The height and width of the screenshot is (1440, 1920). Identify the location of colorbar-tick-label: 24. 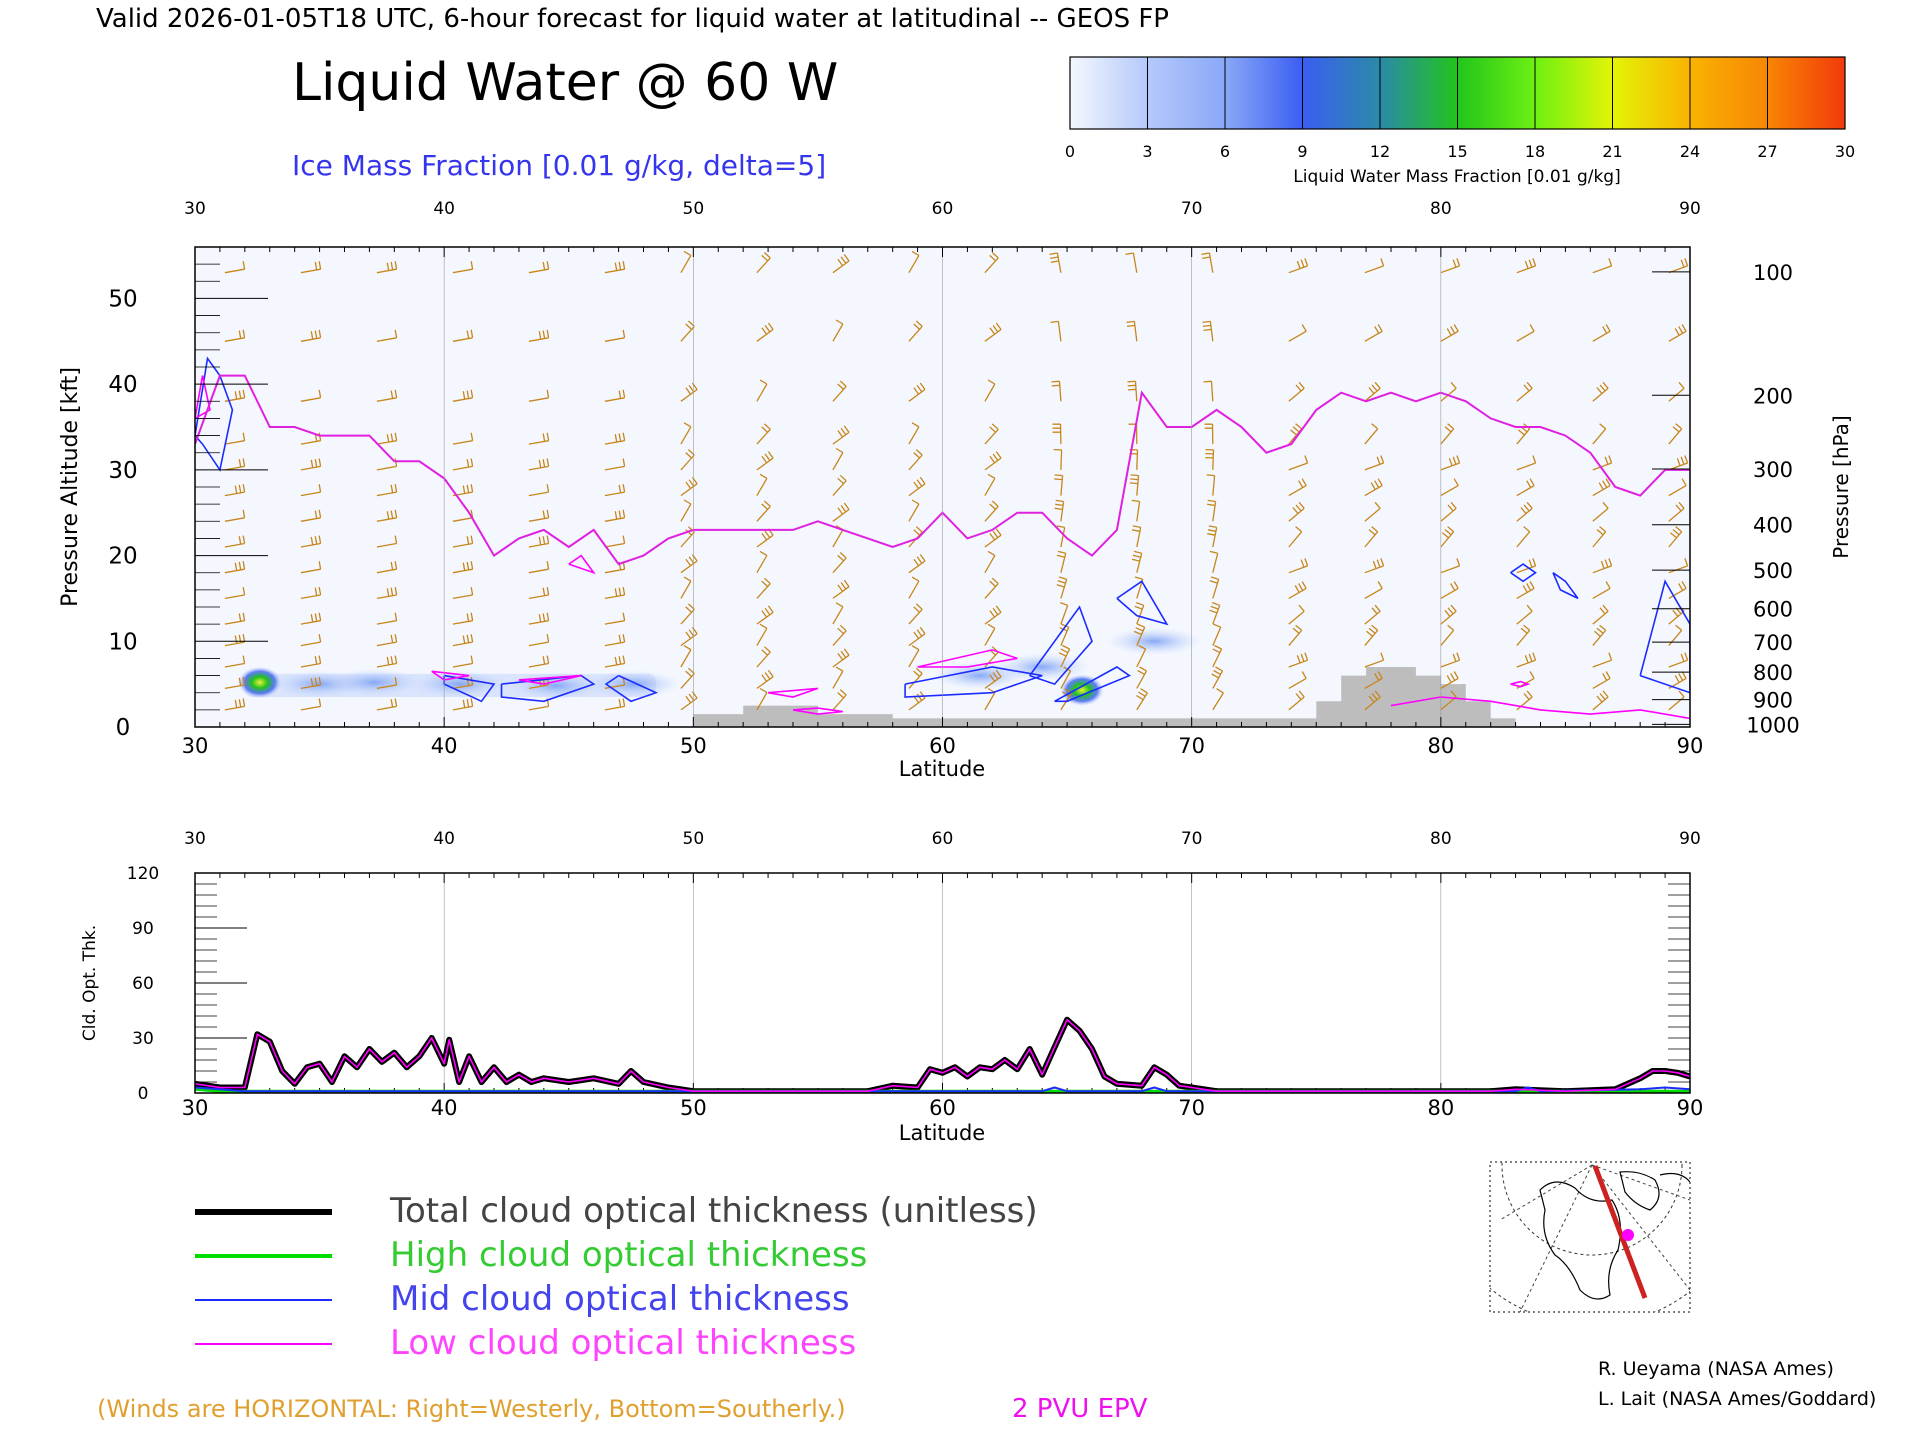
(1690, 151).